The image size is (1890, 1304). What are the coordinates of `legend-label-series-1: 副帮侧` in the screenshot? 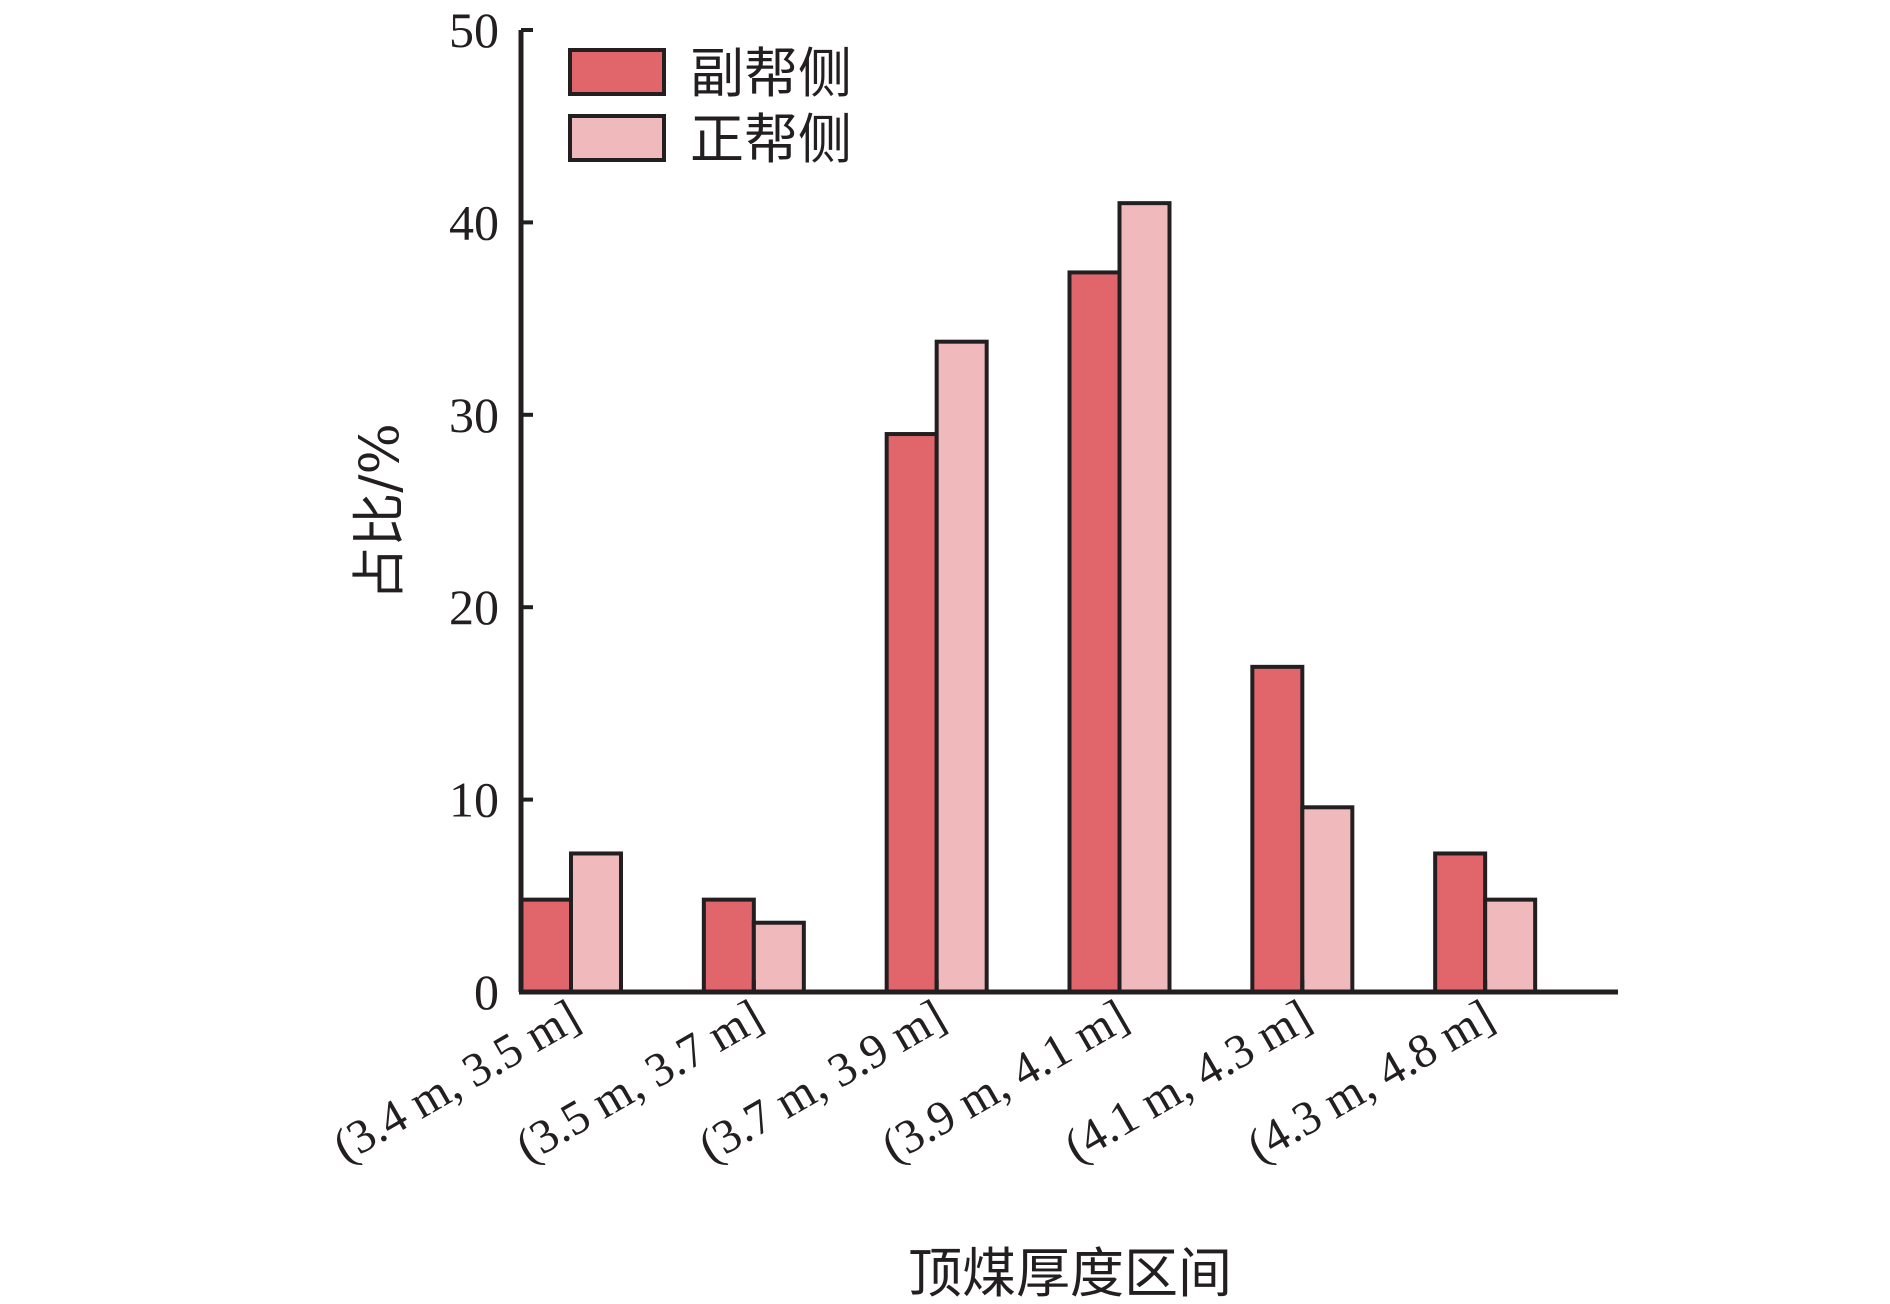 It's located at (771, 73).